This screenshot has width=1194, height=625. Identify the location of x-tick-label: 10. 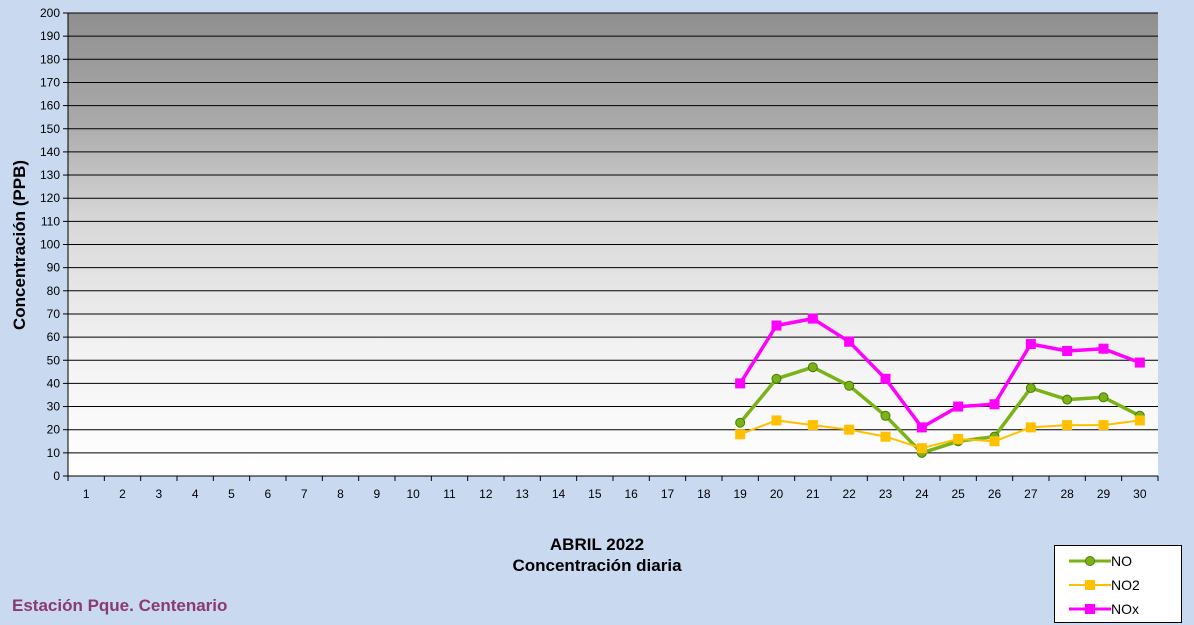
(413, 494).